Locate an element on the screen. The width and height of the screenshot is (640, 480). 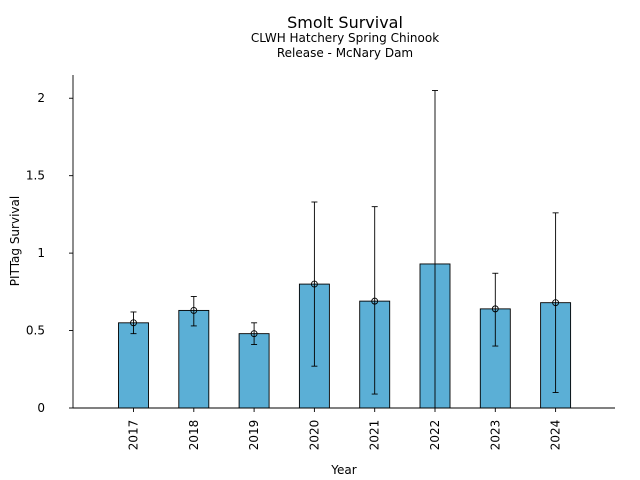
x-axis-title: Year is located at coordinates (343, 470).